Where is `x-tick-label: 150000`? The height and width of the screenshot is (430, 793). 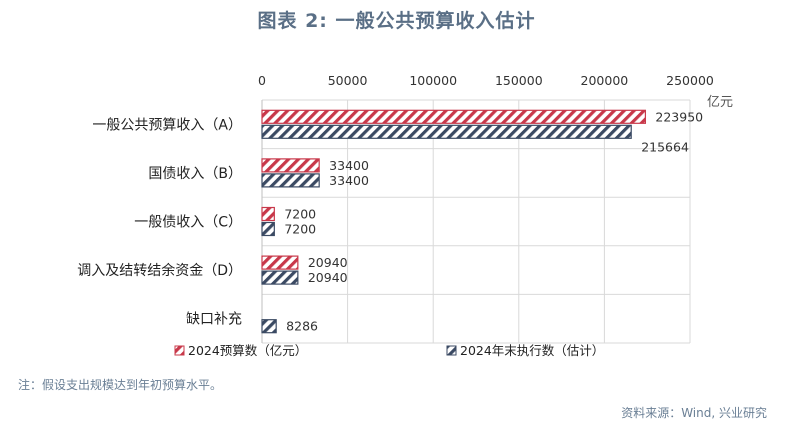 x-tick-label: 150000 is located at coordinates (519, 80).